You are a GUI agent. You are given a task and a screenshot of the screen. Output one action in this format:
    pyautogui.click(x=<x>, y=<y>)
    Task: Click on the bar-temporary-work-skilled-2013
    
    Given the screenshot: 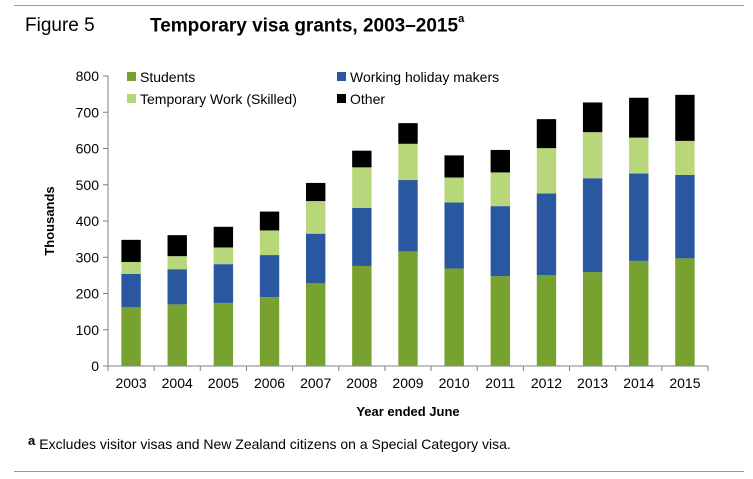 What is the action you would take?
    pyautogui.click(x=592, y=155)
    